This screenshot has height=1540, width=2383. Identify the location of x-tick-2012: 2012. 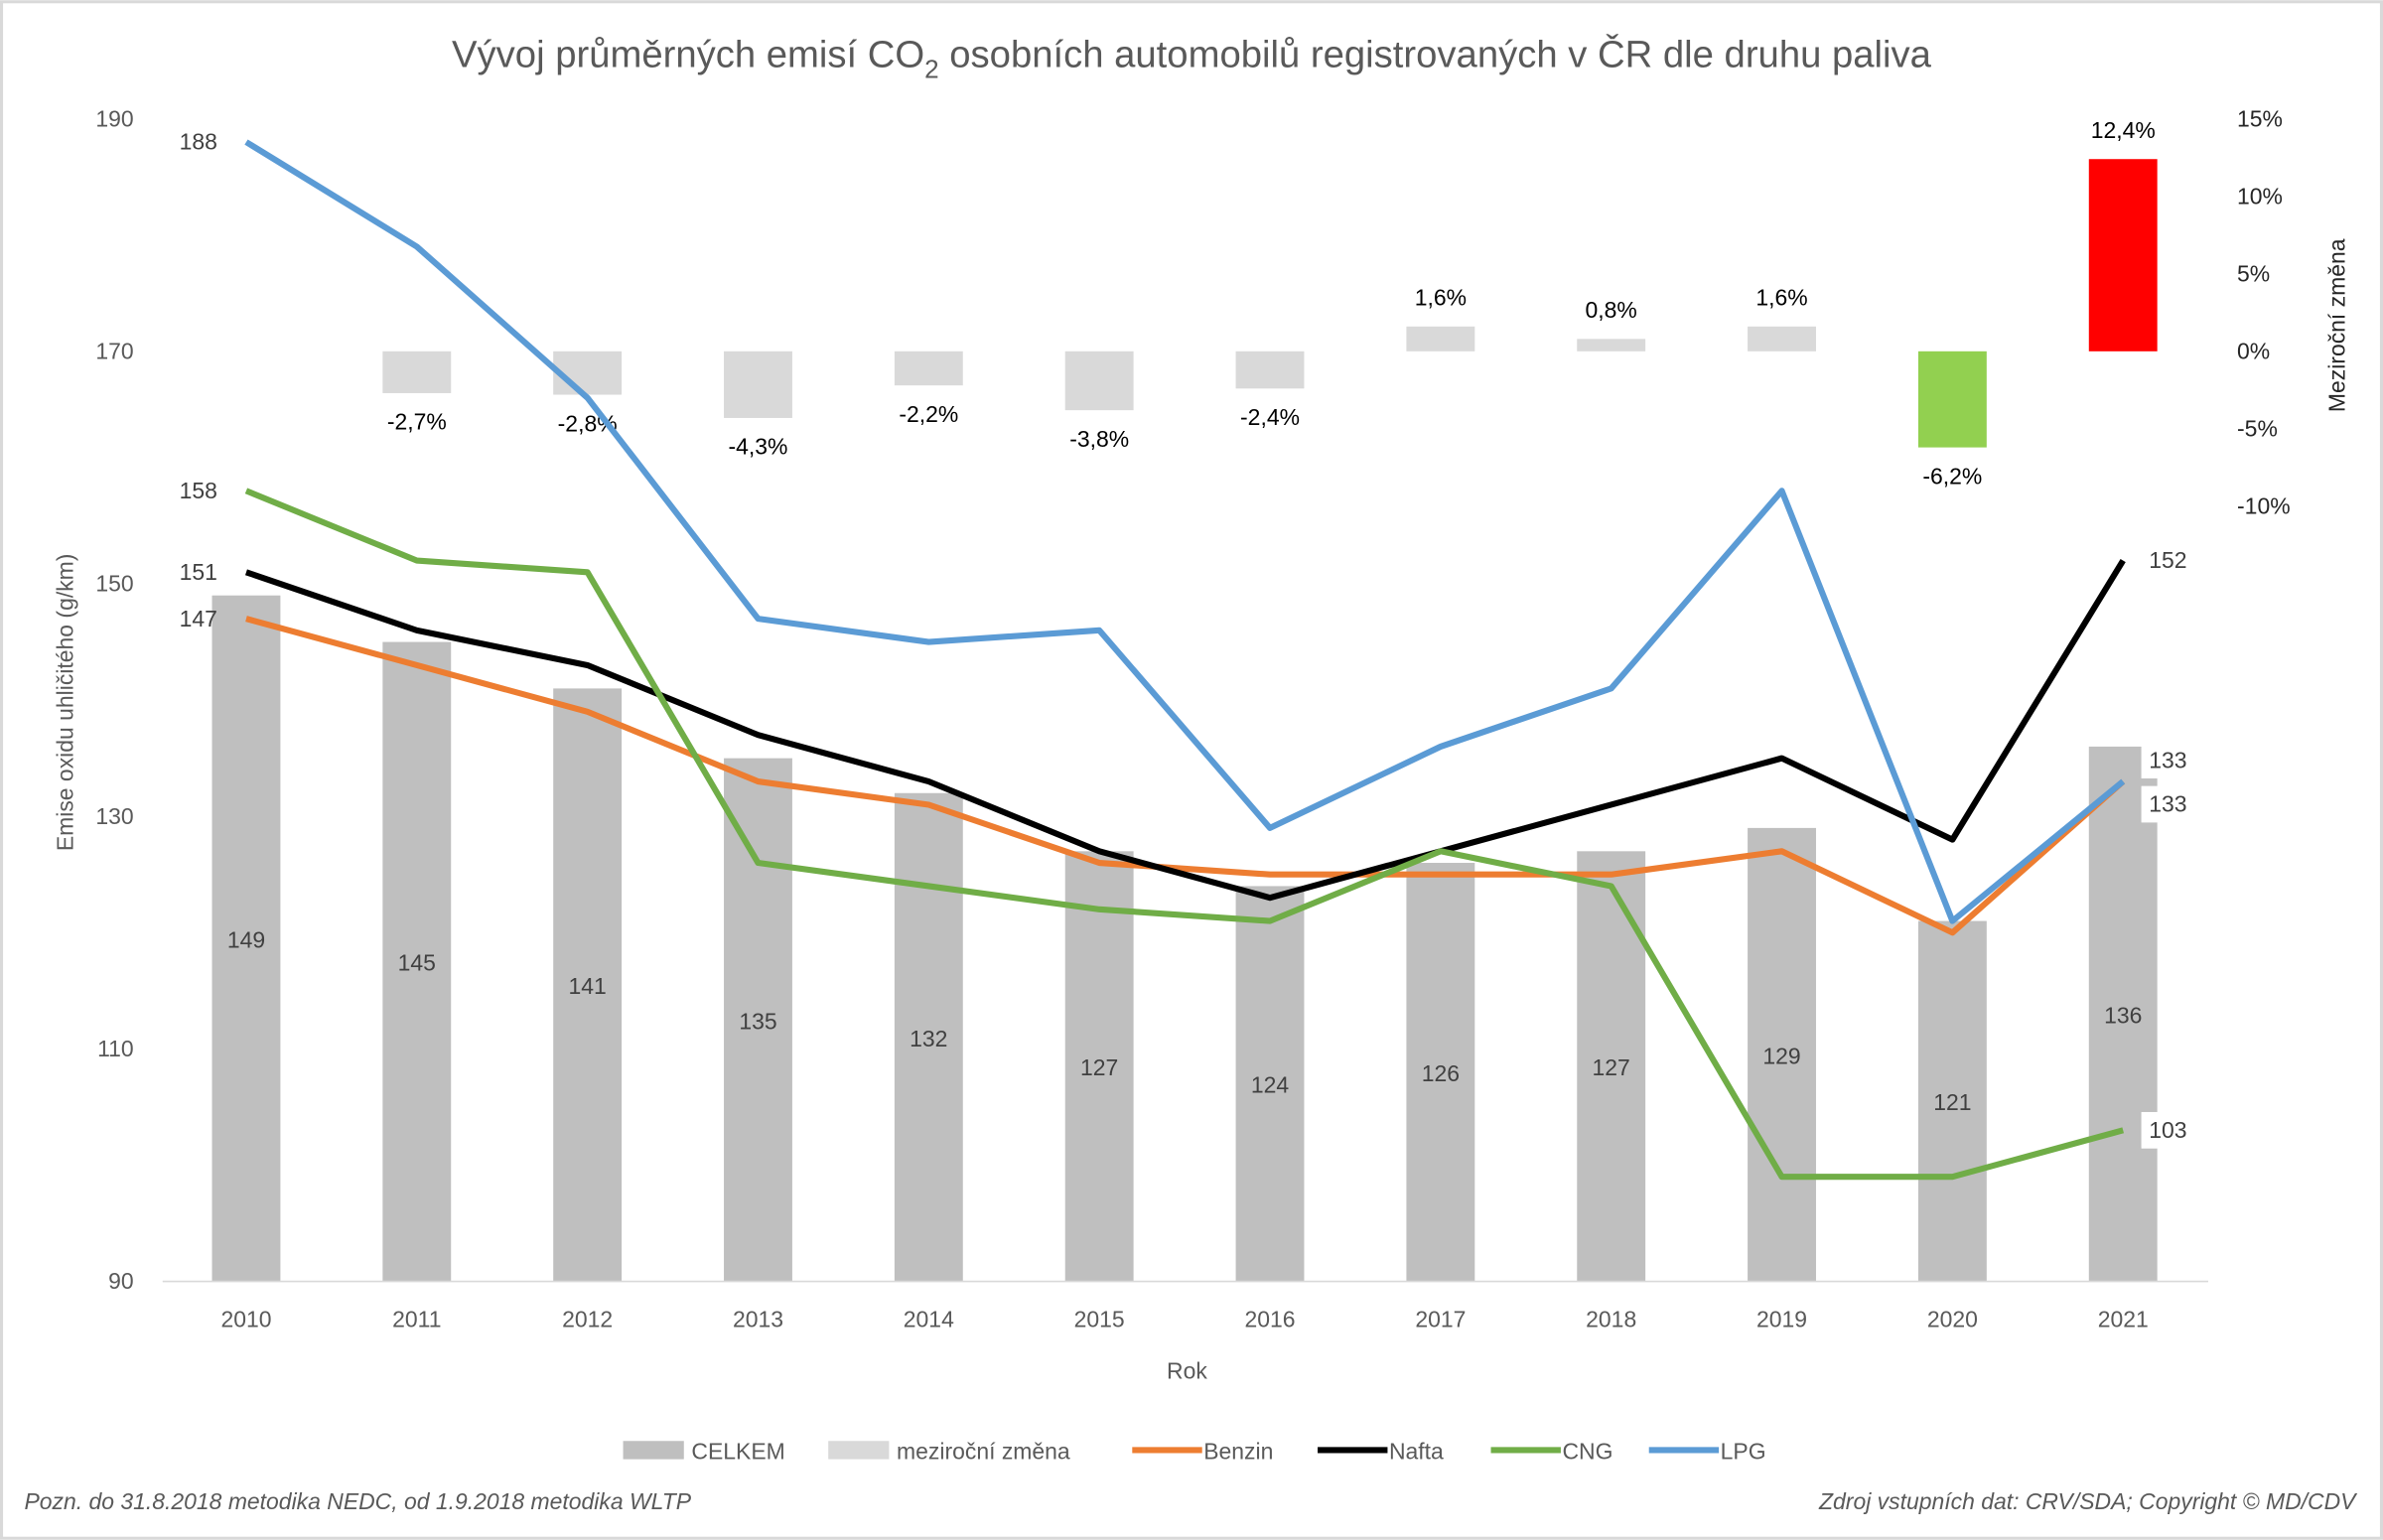
(588, 1318).